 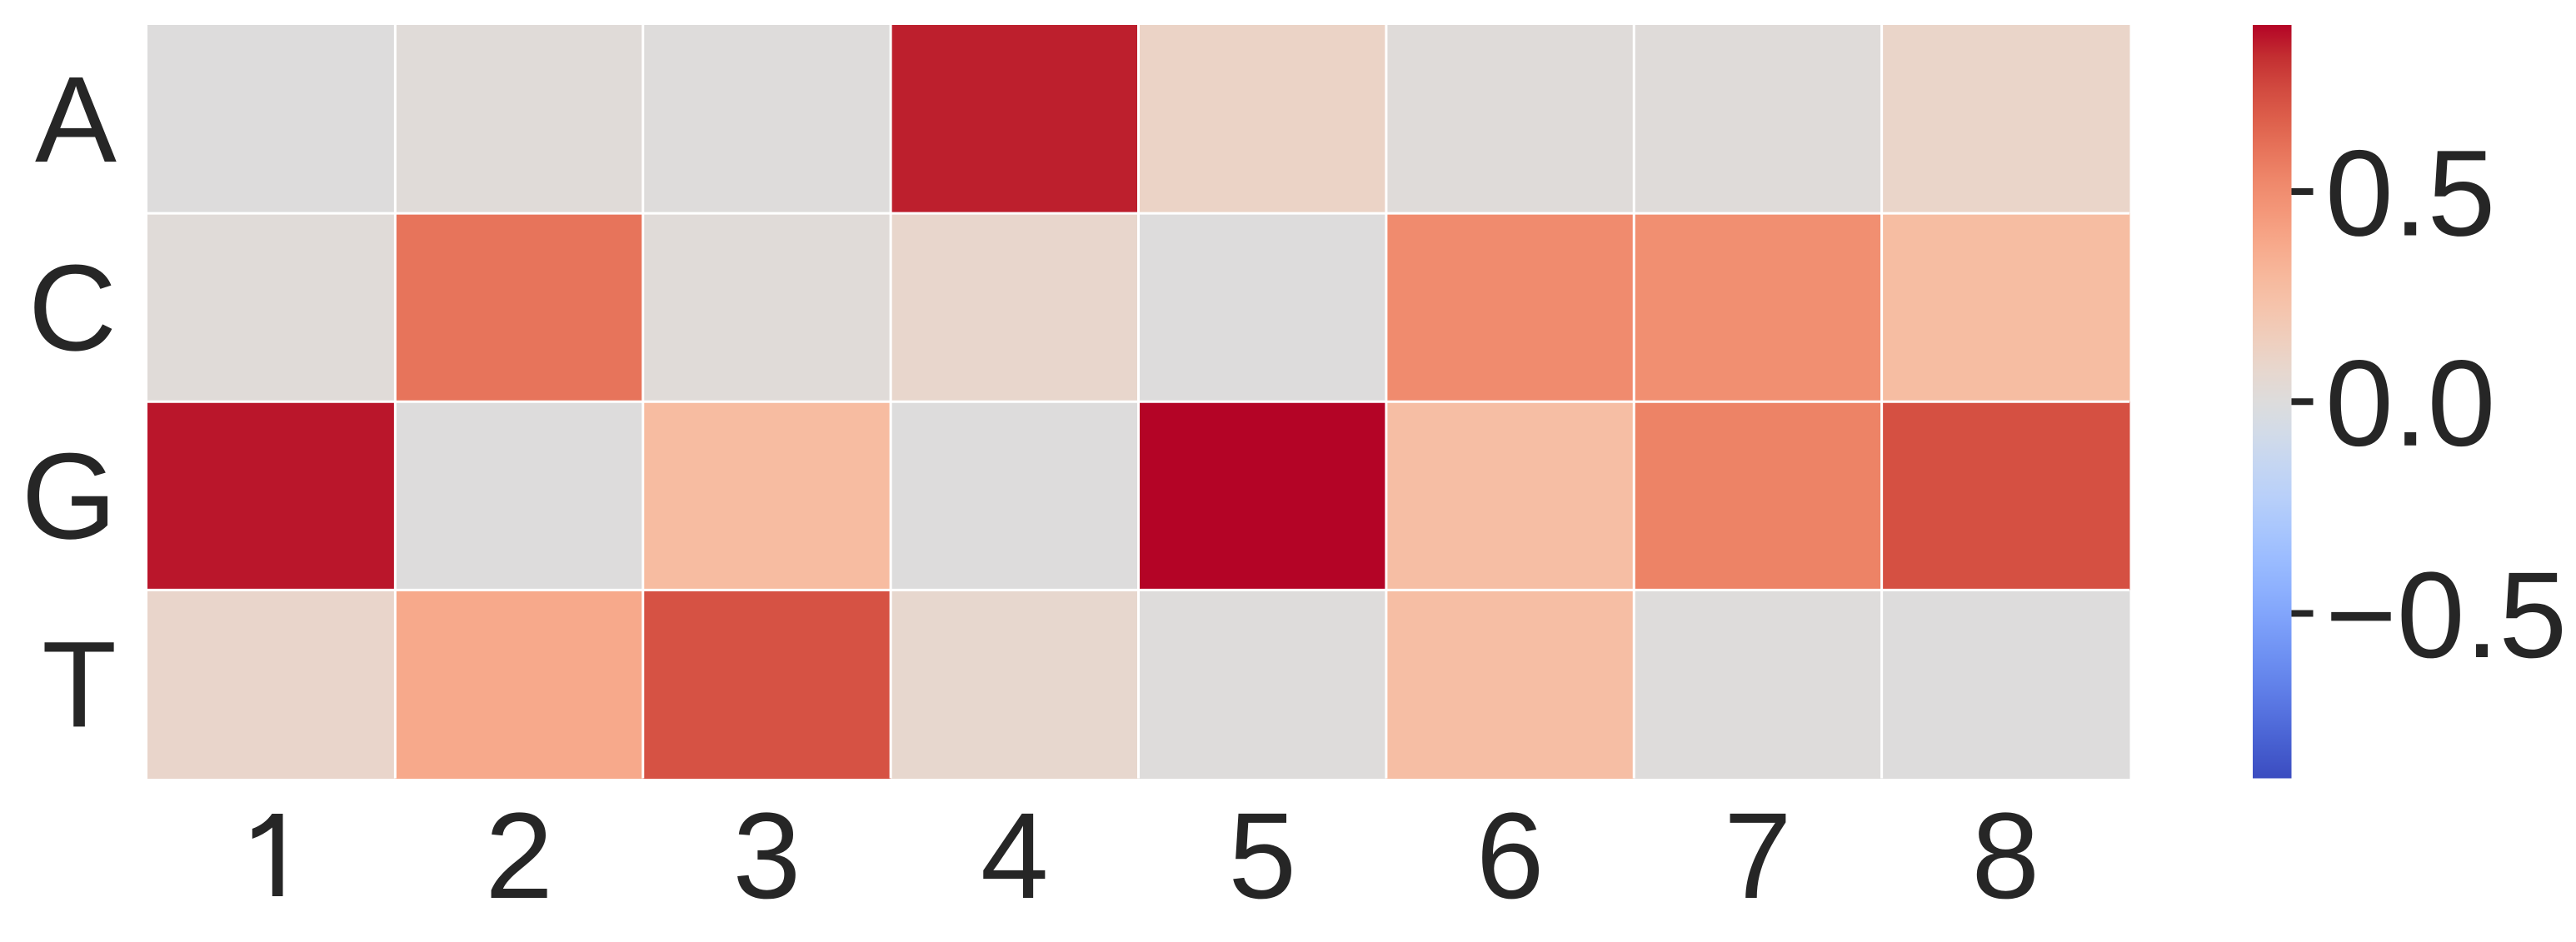 I want to click on svg-text: 7, so click(x=1758, y=856).